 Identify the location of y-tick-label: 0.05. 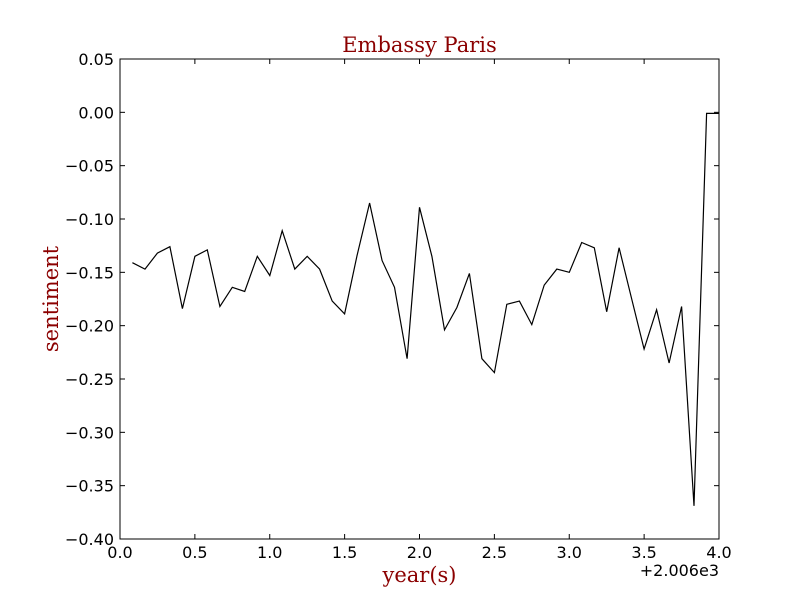
(96, 59).